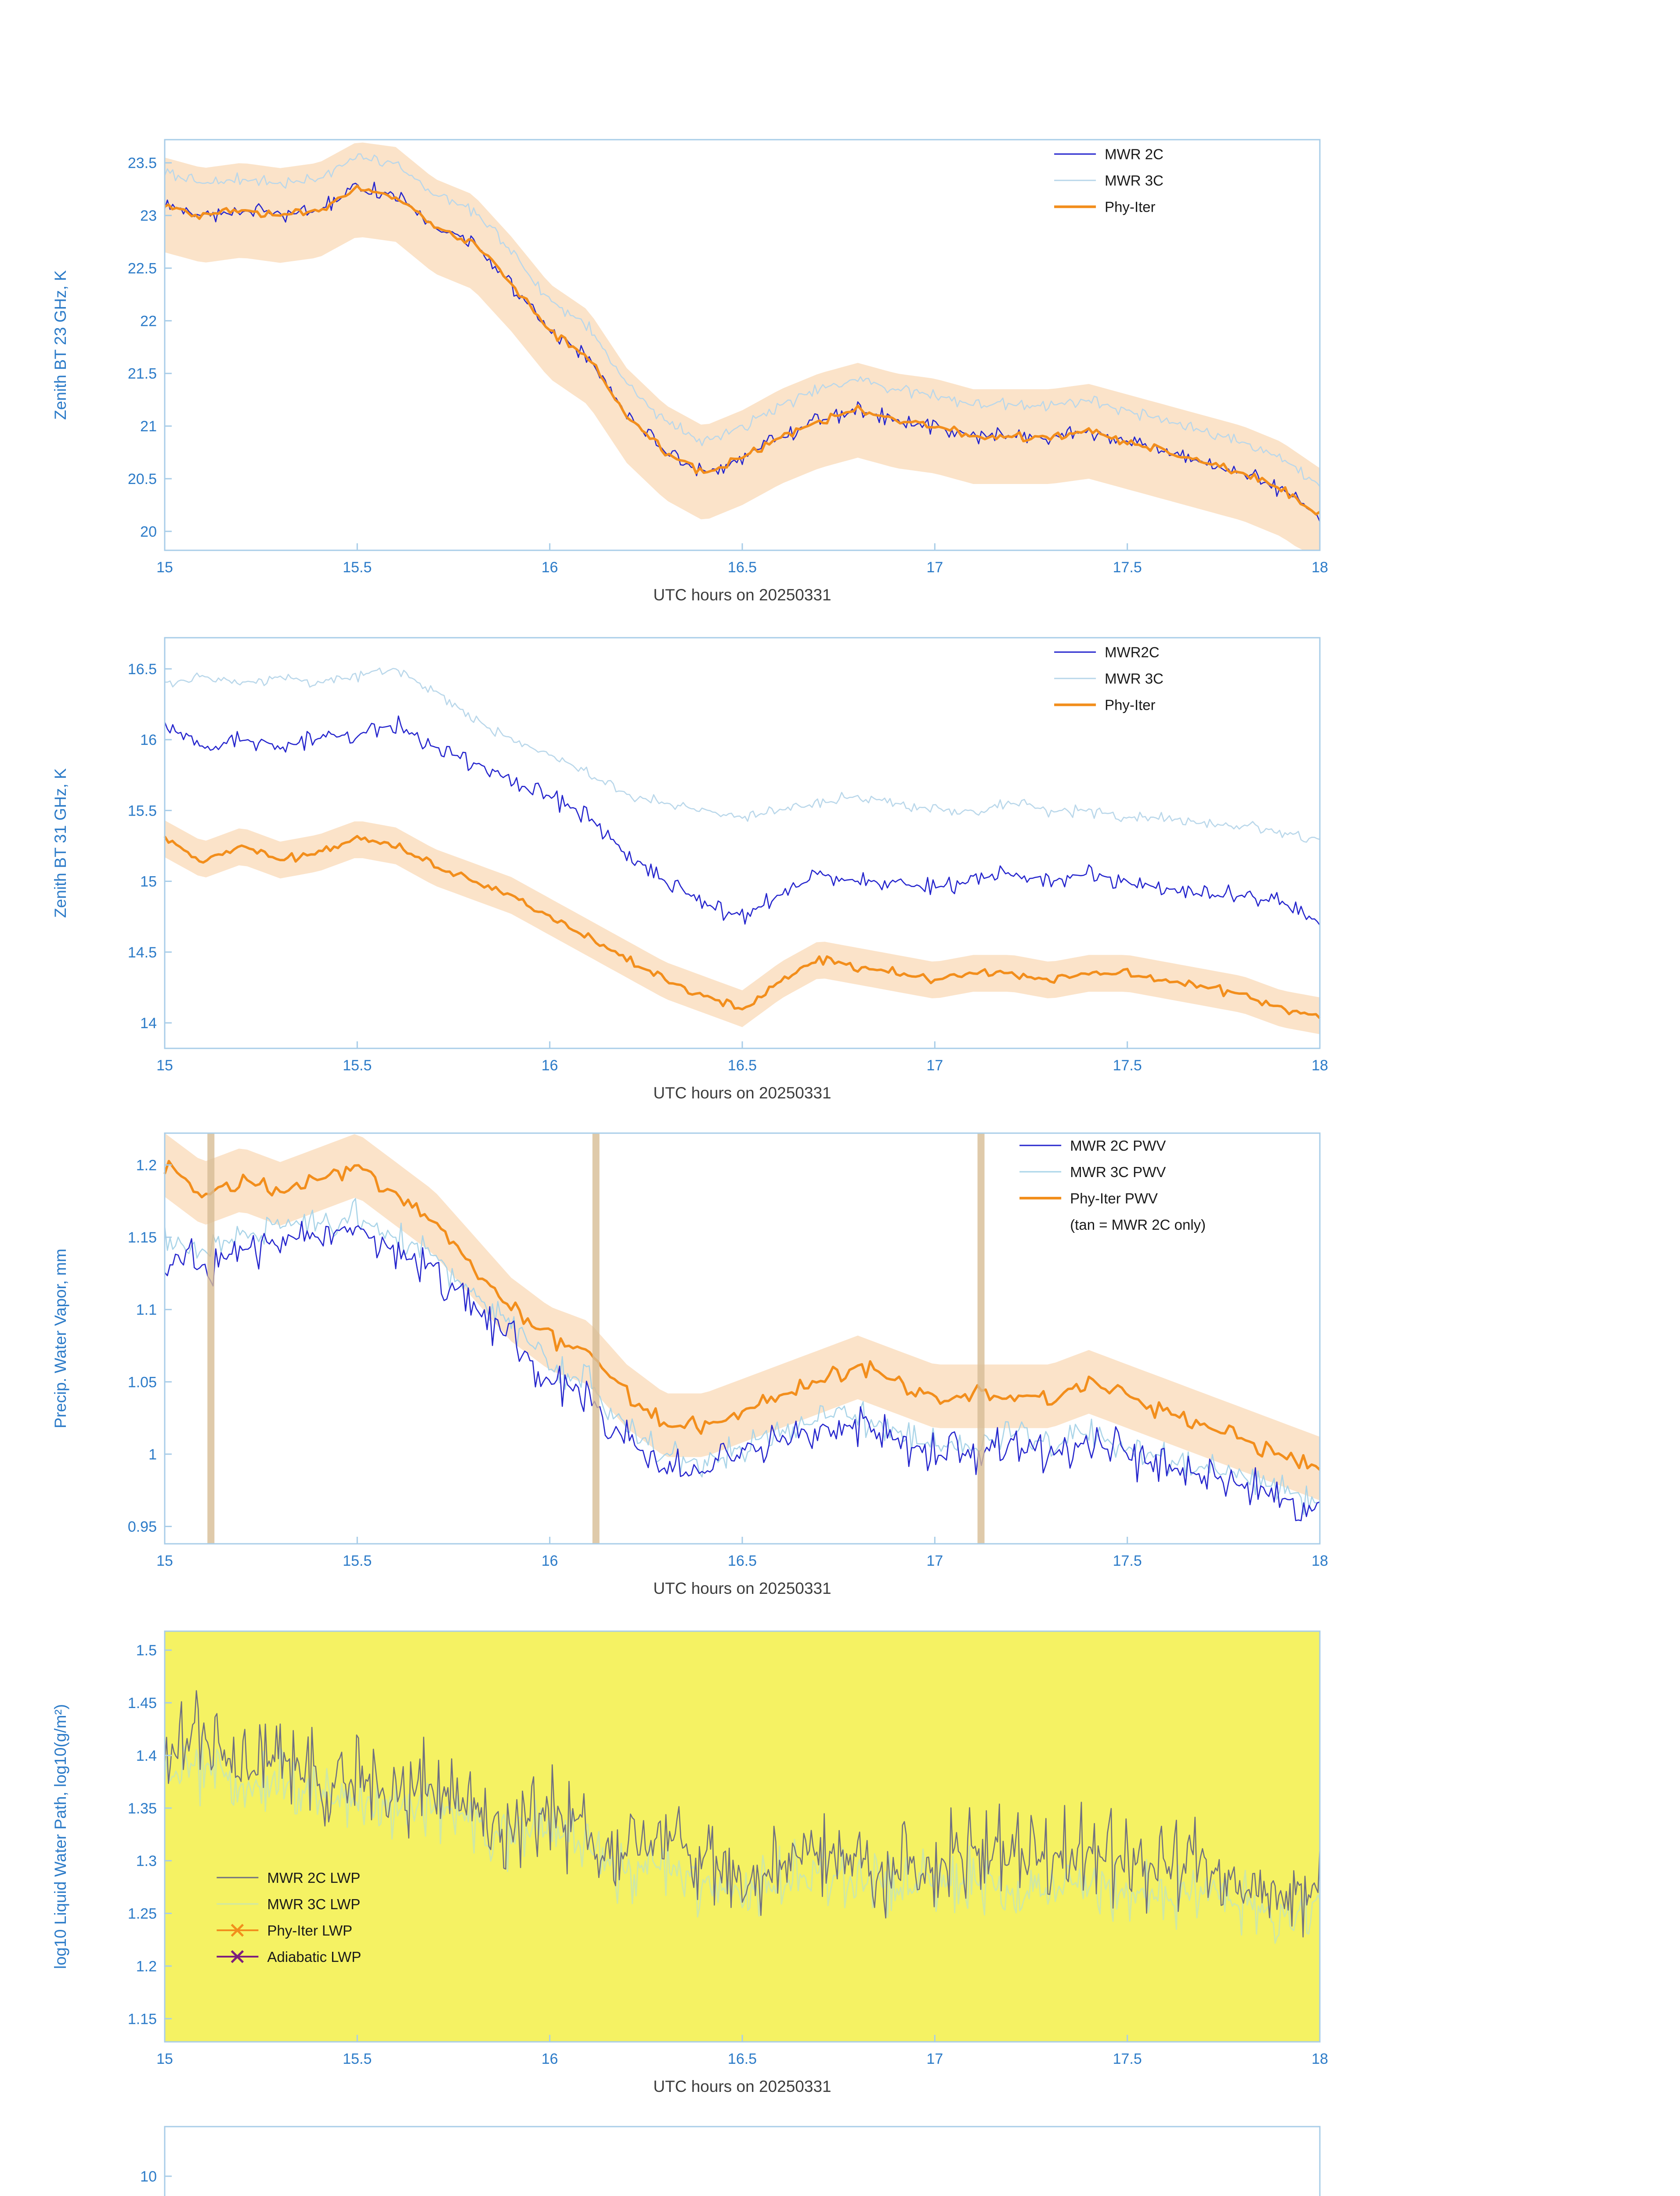 This screenshot has width=1680, height=2196. Describe the element at coordinates (149, 2176) in the screenshot. I see `svg-text: 10` at that location.